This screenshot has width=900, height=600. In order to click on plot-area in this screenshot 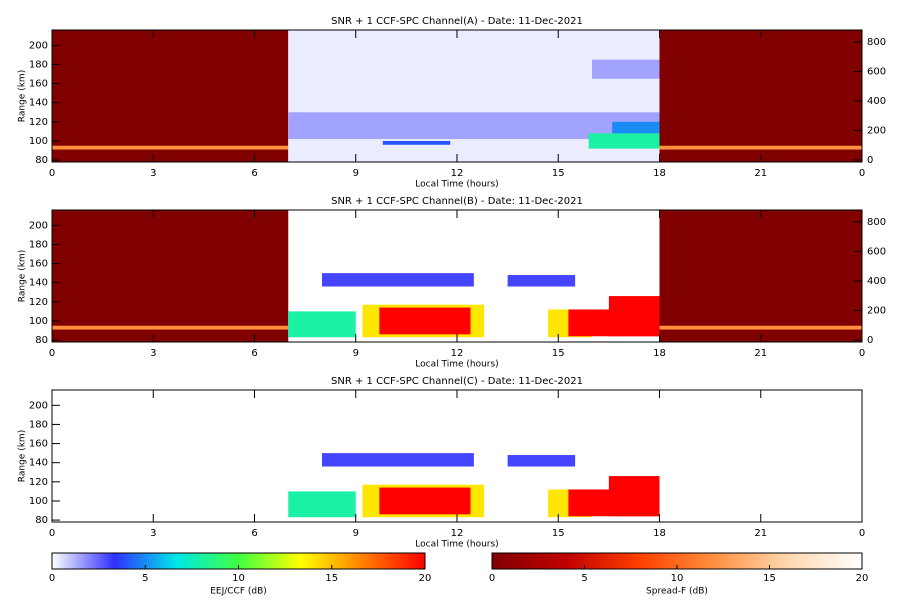, I will do `click(474, 485)`.